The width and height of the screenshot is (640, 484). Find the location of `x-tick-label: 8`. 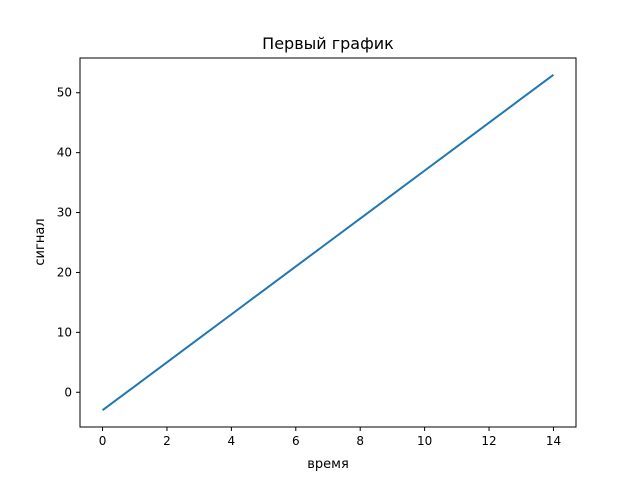

x-tick-label: 8 is located at coordinates (360, 441).